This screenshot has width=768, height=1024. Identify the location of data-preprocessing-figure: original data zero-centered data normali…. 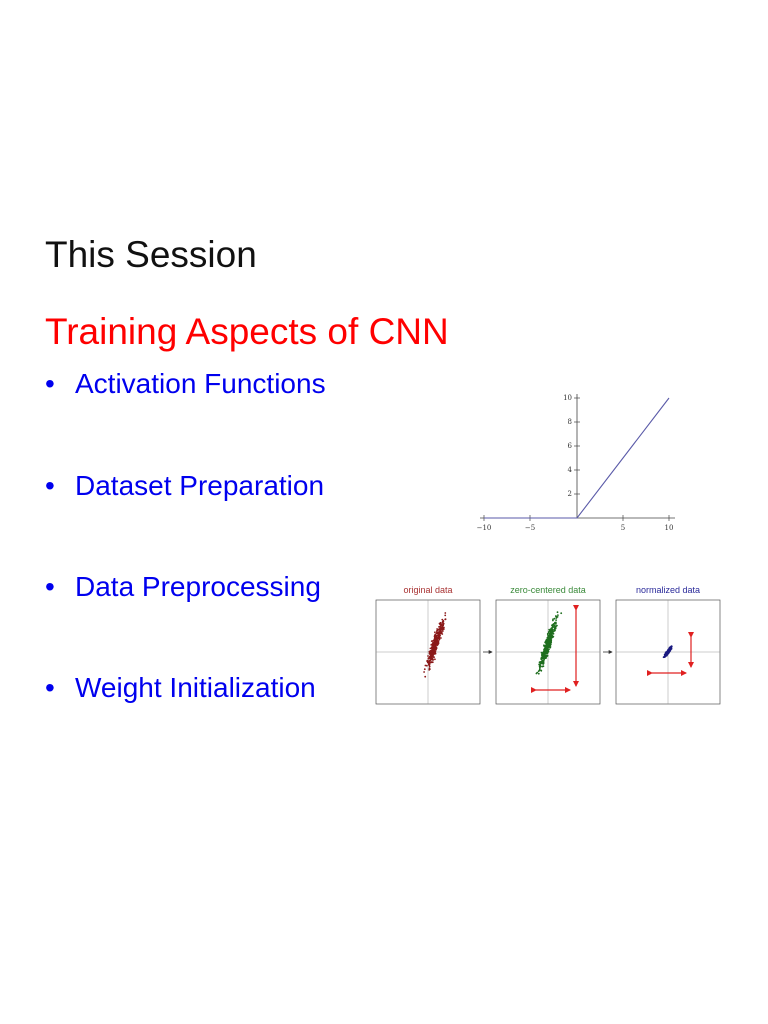
(548, 645).